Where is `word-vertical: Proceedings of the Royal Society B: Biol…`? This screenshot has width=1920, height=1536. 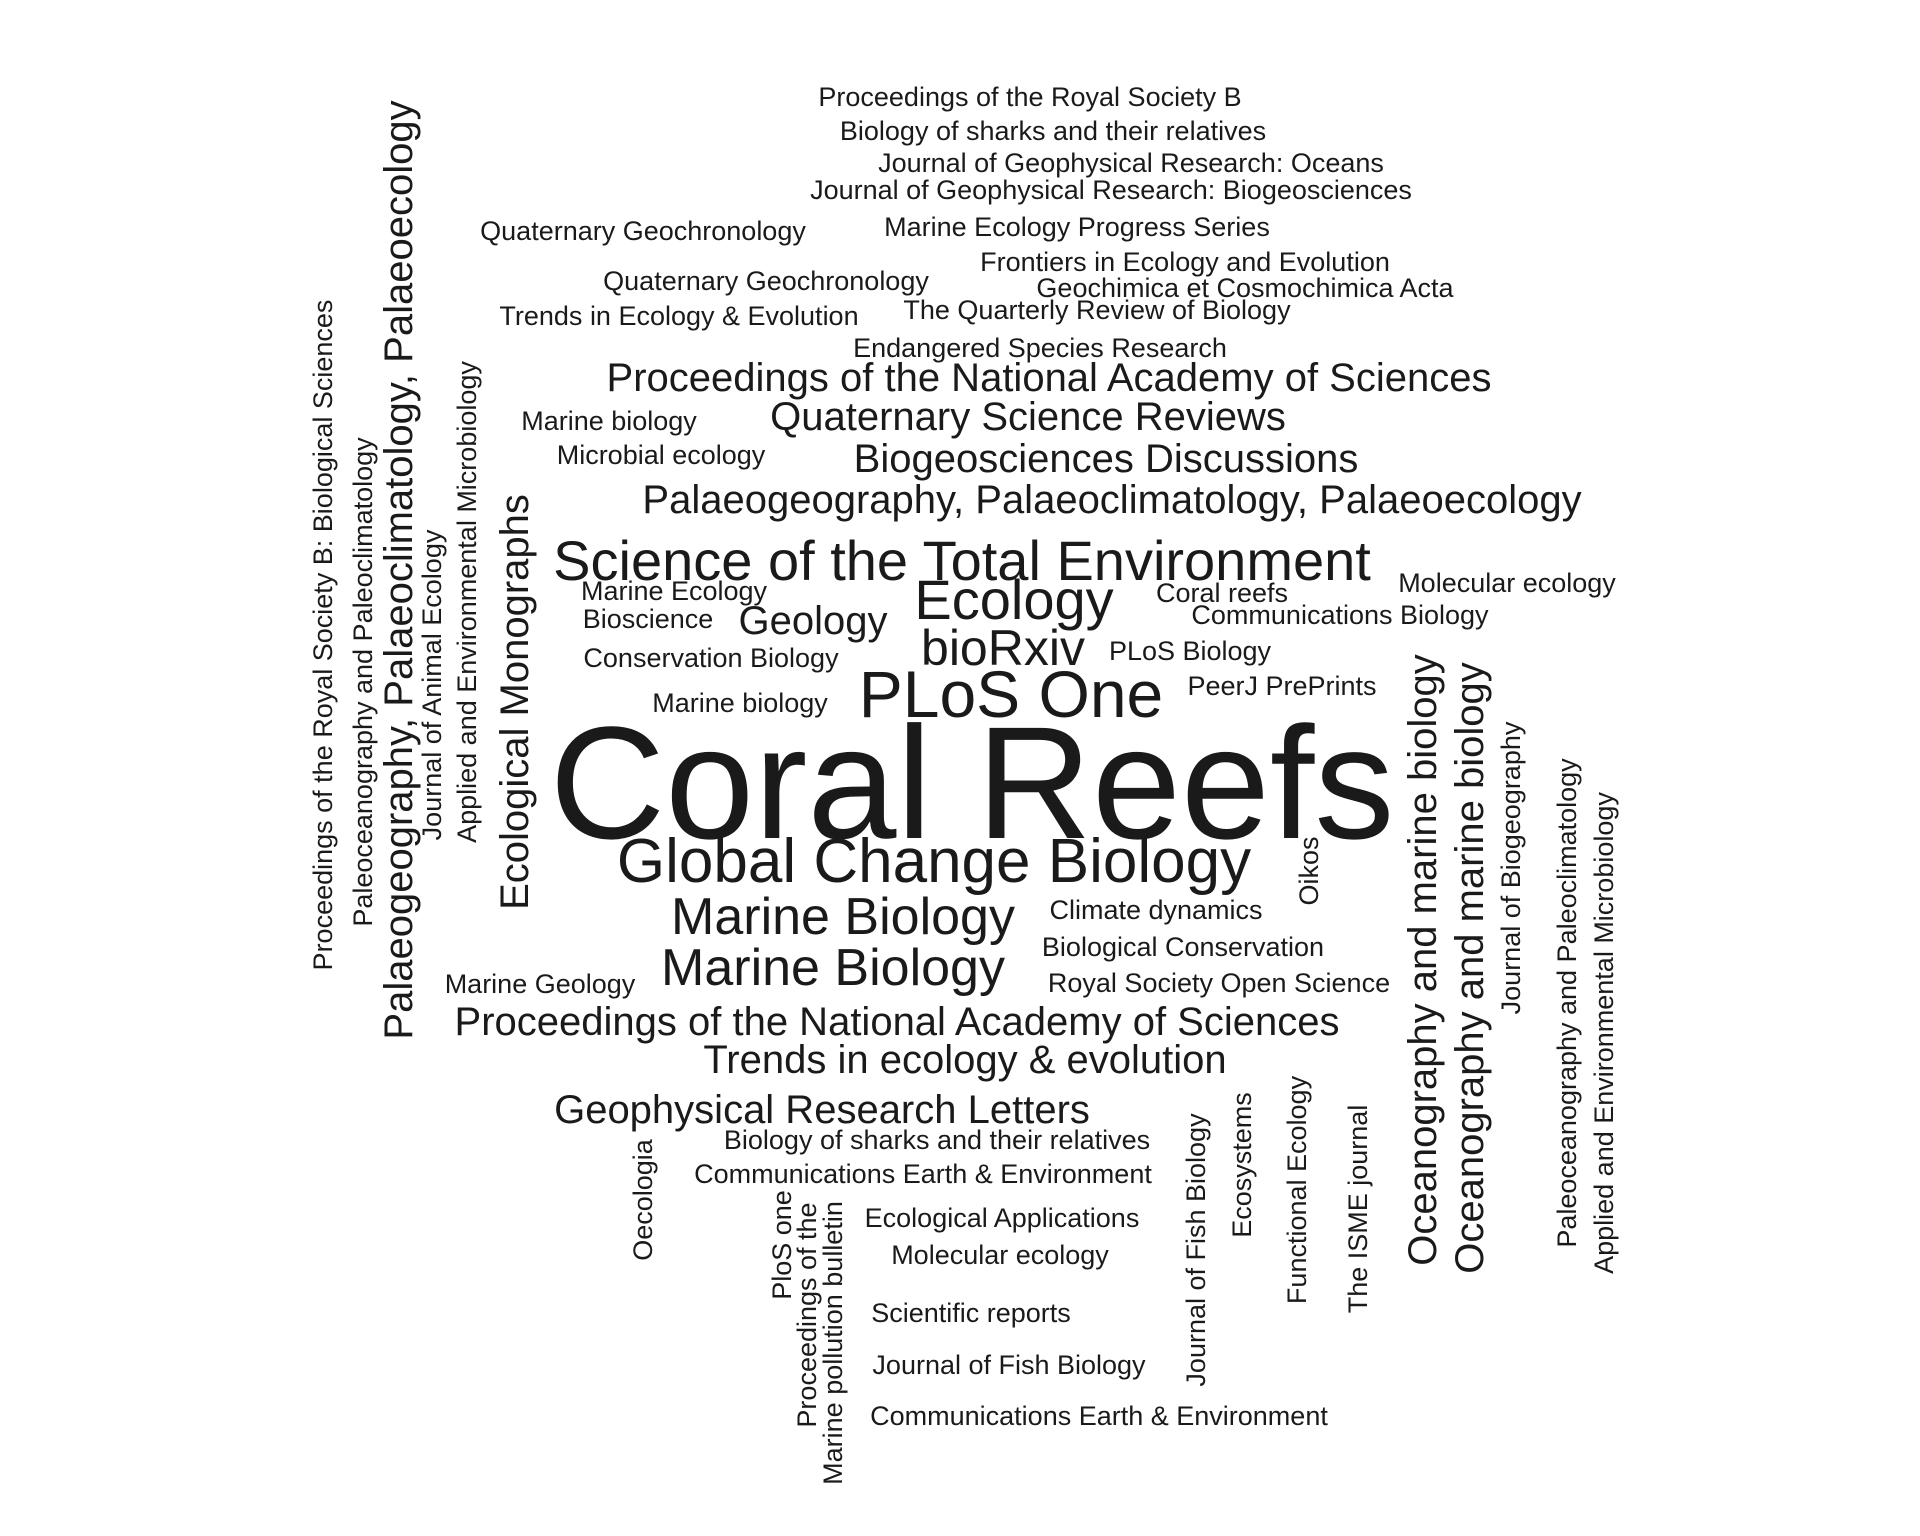
word-vertical: Proceedings of the Royal Society B: Biol… is located at coordinates (323, 635).